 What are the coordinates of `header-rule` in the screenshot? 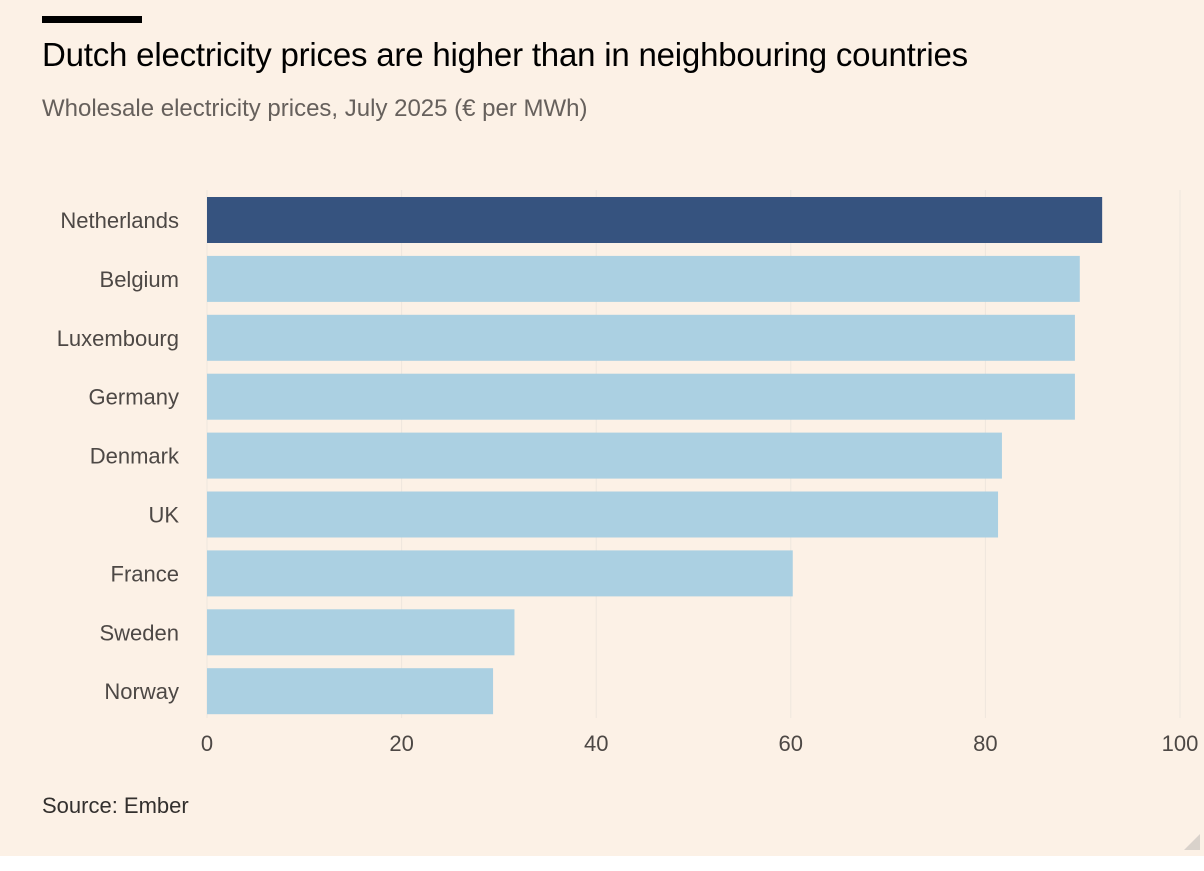 It's located at (92, 19).